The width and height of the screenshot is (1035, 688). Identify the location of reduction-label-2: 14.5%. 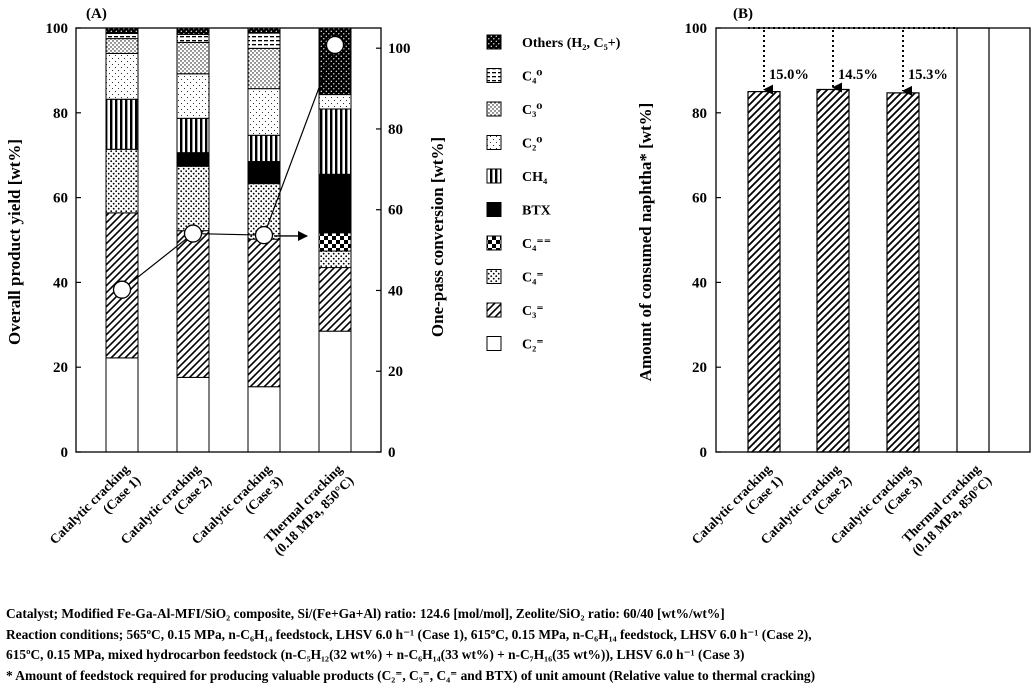
(858, 75).